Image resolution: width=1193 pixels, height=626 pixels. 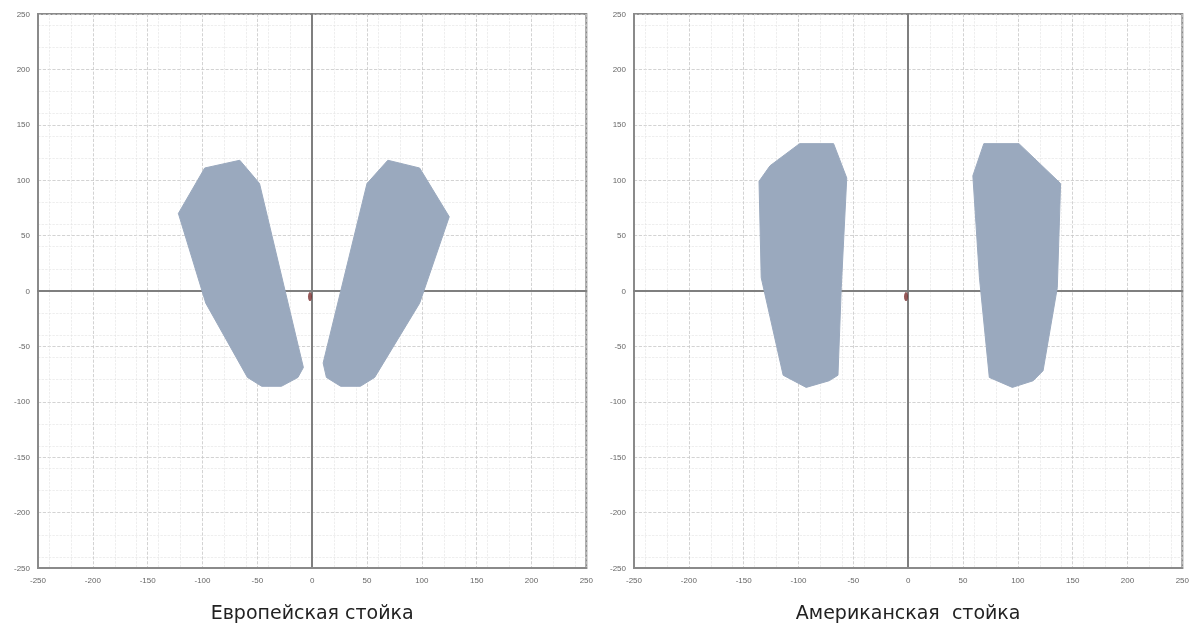 I want to click on x-axis-title: Американская стойка, so click(x=908, y=611).